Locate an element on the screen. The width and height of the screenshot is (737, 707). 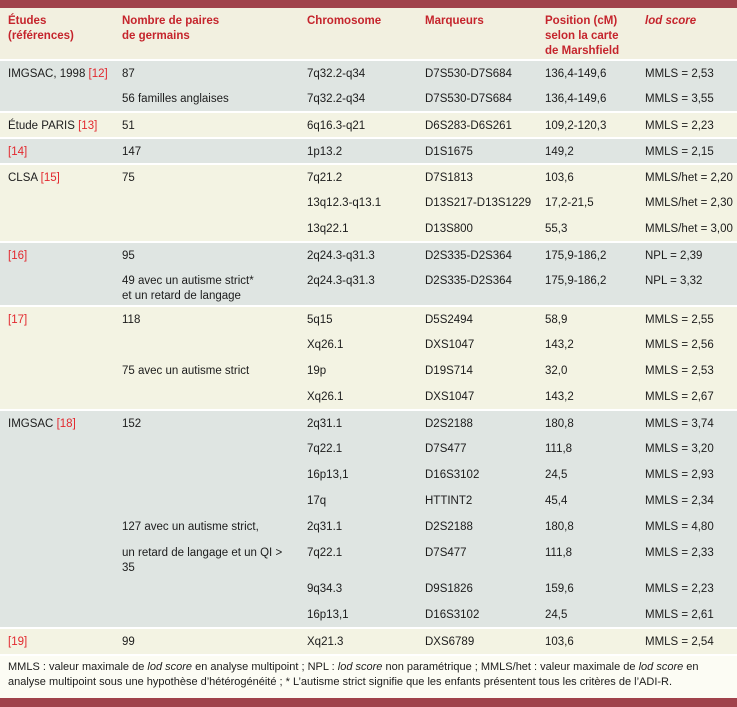
footnote-text: MMLS : valeur maximale de is located at coordinates (78, 667).